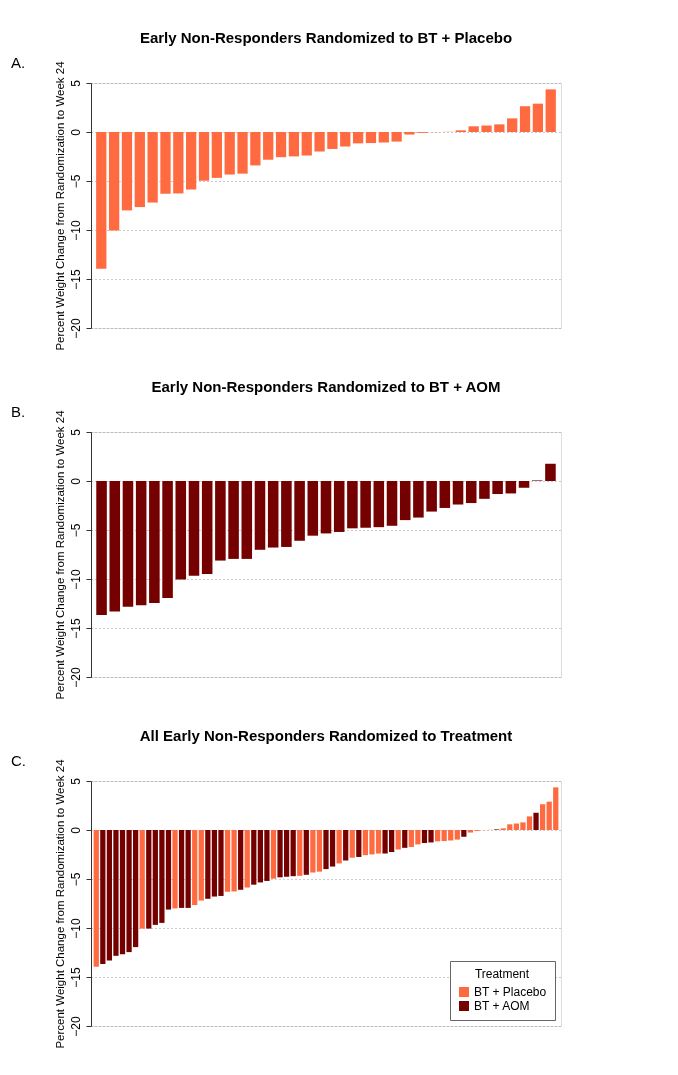 The width and height of the screenshot is (678, 1075). What do you see at coordinates (18, 411) in the screenshot?
I see `text: B.` at bounding box center [18, 411].